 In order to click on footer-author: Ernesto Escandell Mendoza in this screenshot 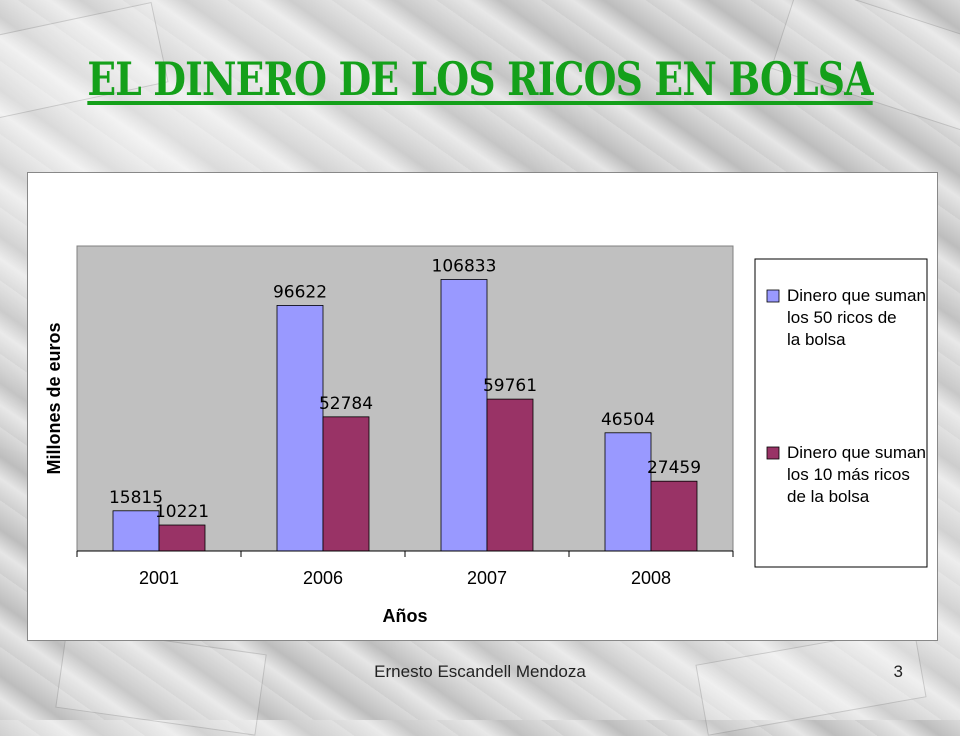, I will do `click(480, 671)`.